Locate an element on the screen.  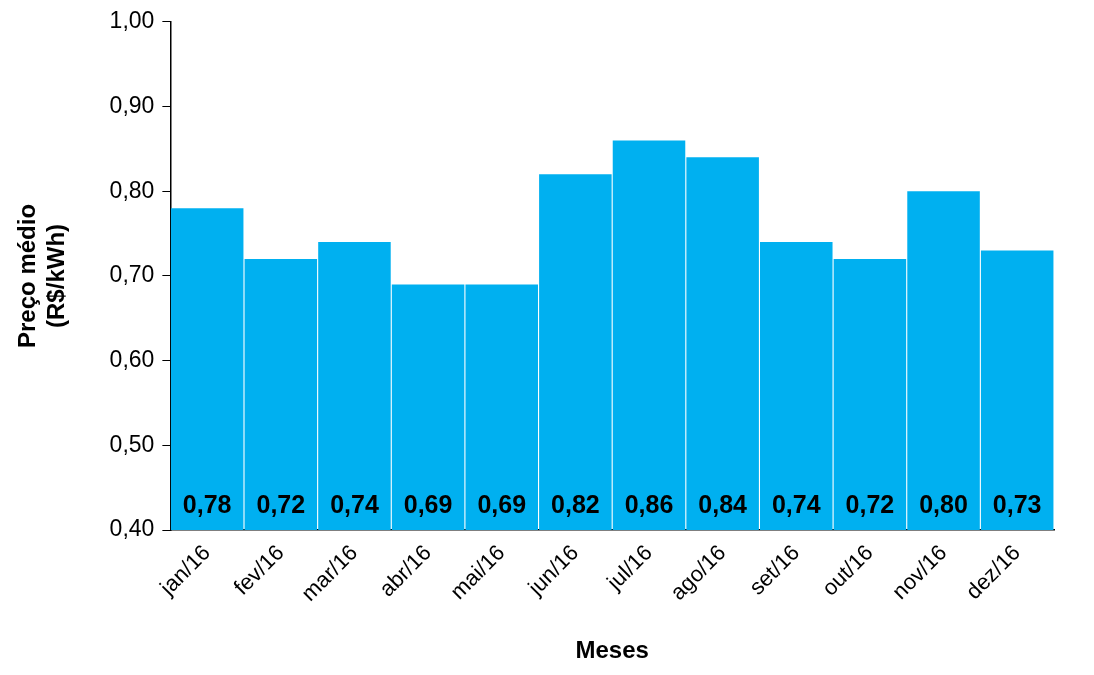
y-tick-label: 1,00 is located at coordinates (132, 20).